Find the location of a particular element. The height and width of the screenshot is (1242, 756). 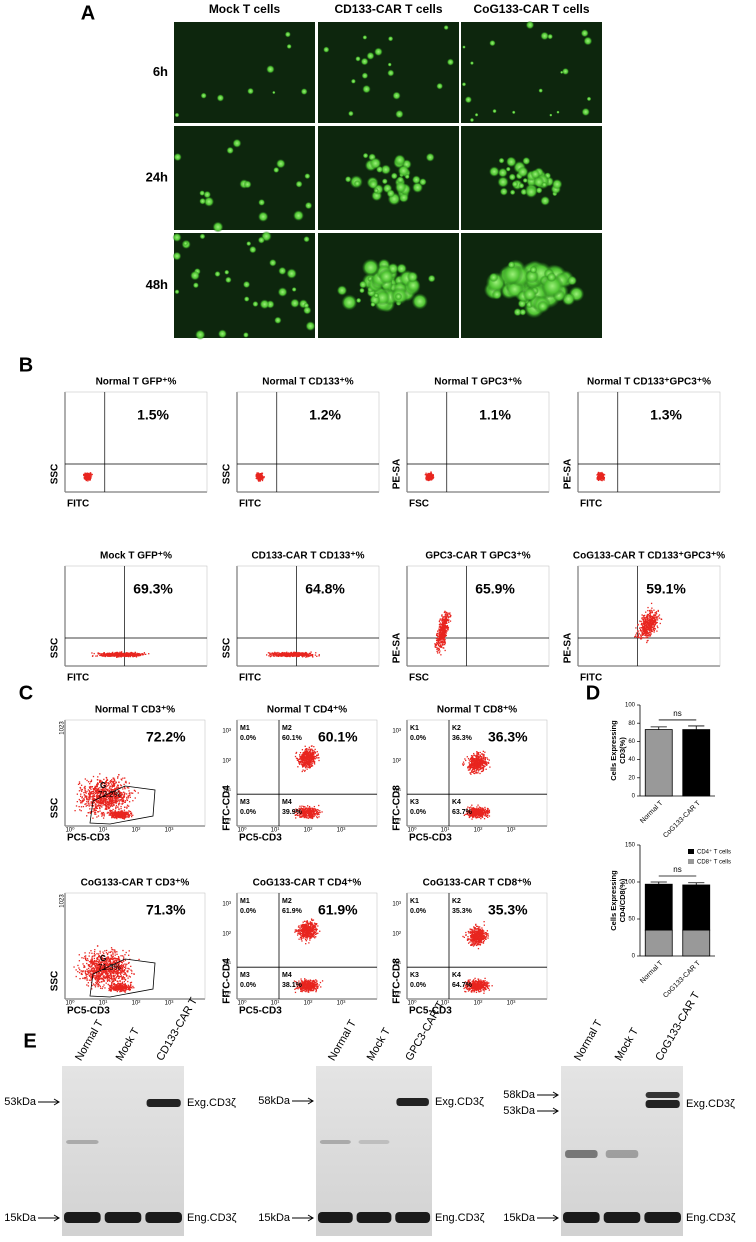

x-axis-label: FITC is located at coordinates (78, 504).